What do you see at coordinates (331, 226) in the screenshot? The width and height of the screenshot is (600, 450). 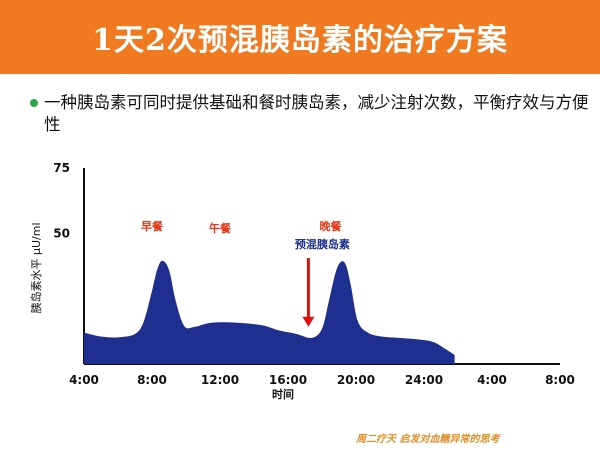 I see `dinner-label: 晚餐` at bounding box center [331, 226].